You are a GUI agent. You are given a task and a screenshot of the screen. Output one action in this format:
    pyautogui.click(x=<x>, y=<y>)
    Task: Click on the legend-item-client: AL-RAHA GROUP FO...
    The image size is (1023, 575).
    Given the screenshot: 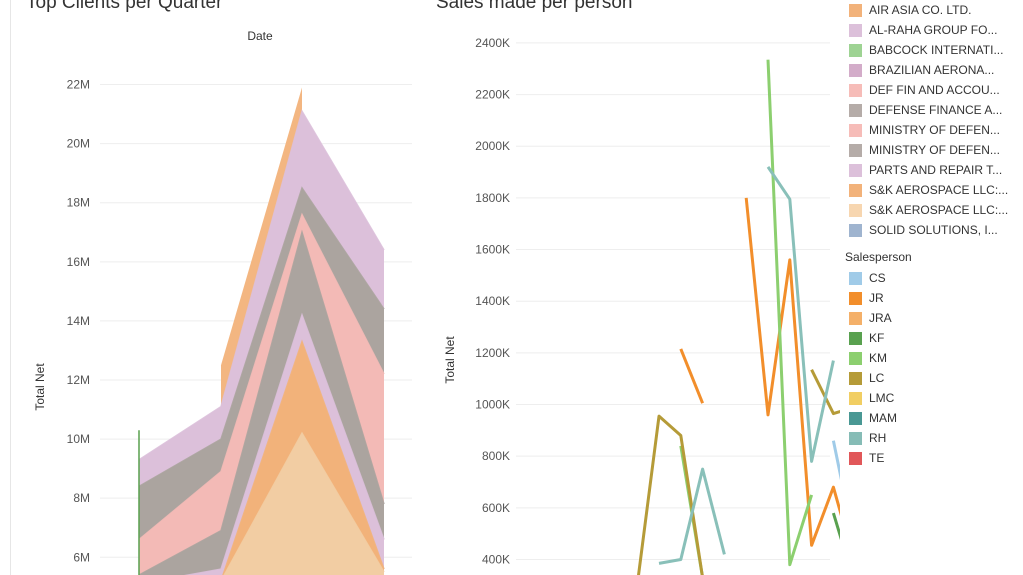 What is the action you would take?
    pyautogui.click(x=923, y=30)
    